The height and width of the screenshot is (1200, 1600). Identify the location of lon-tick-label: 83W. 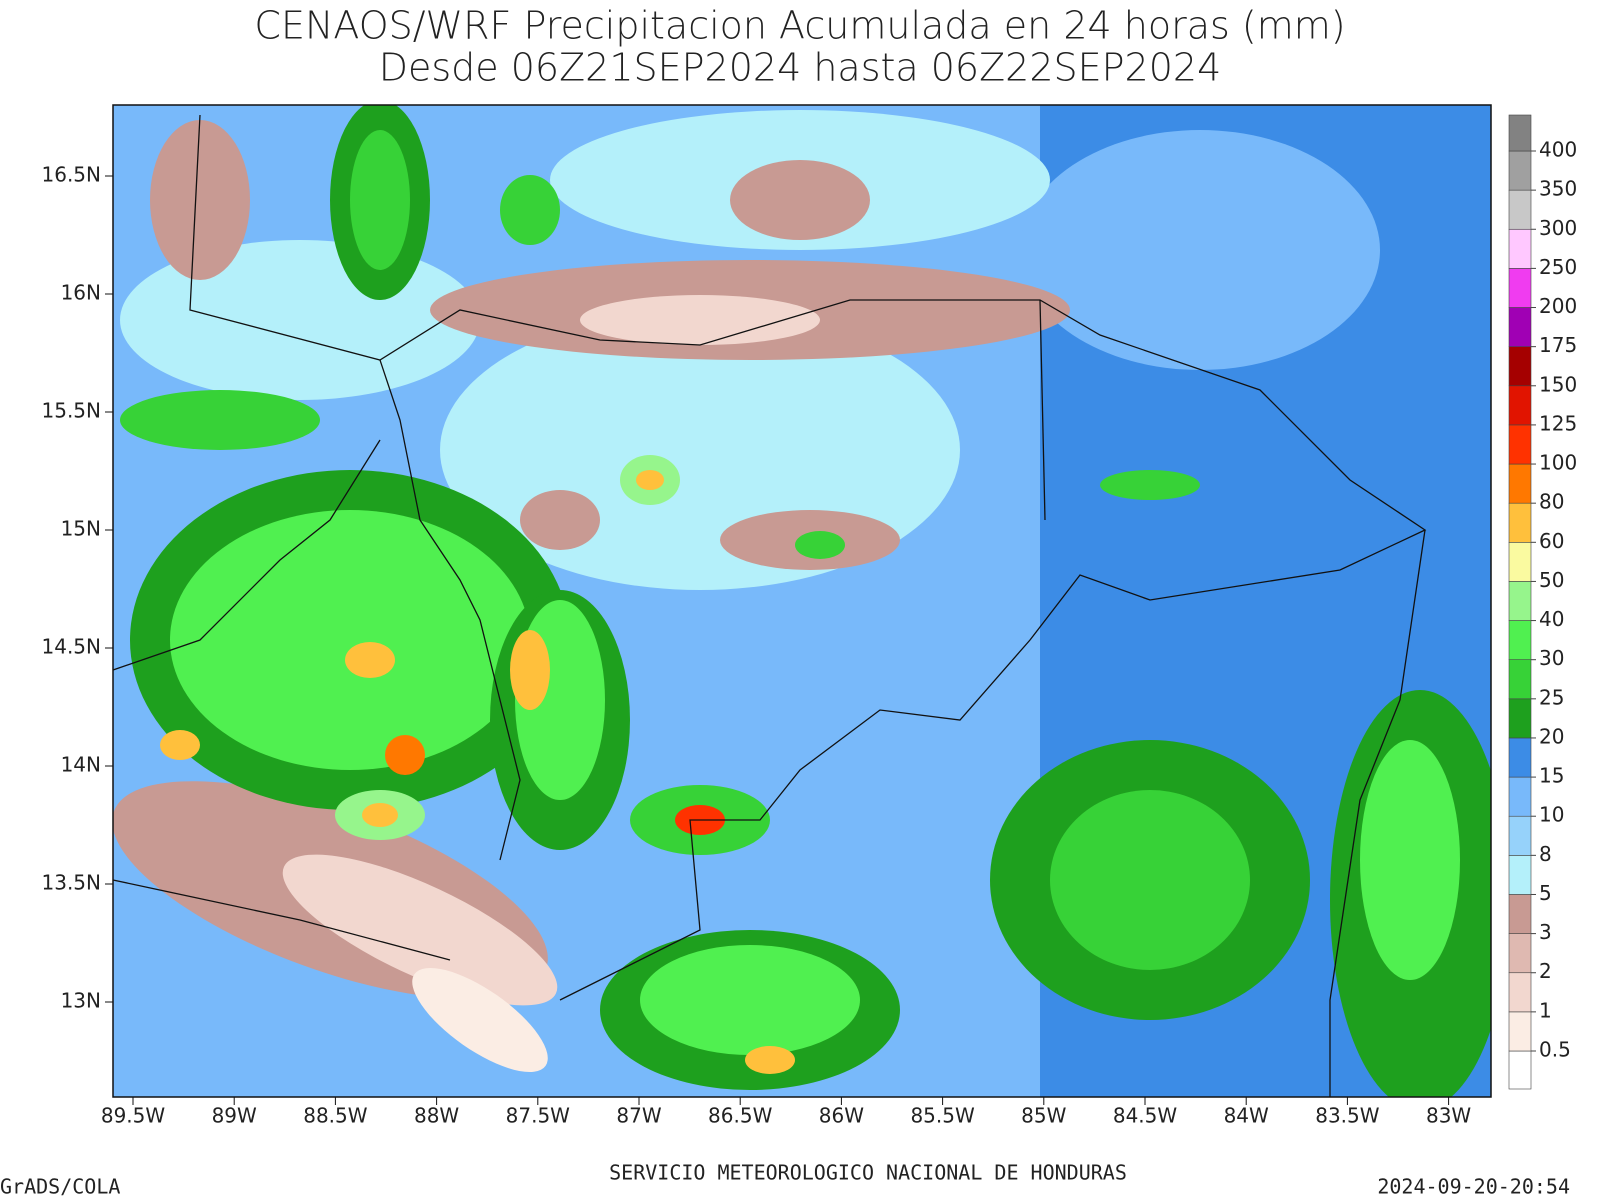
(1448, 1116).